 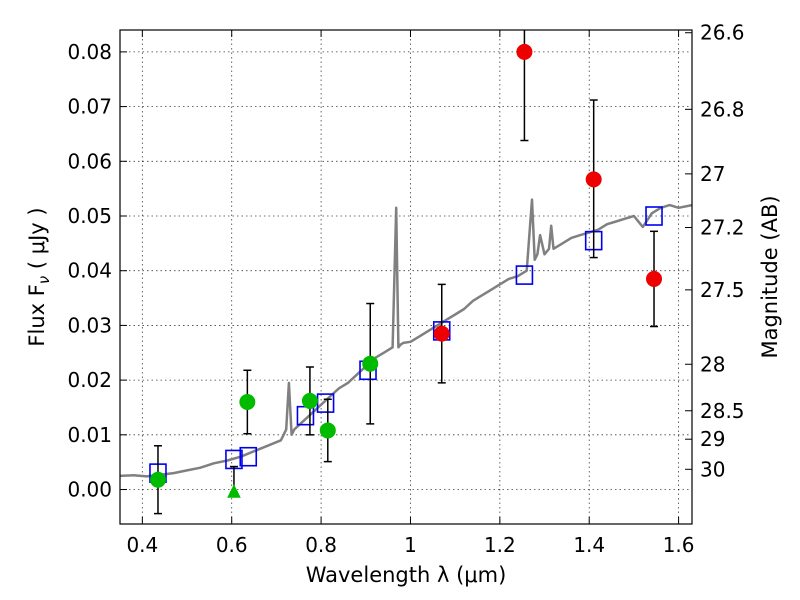 What do you see at coordinates (770, 276) in the screenshot?
I see `right-axis-label: Magnitude (AB)` at bounding box center [770, 276].